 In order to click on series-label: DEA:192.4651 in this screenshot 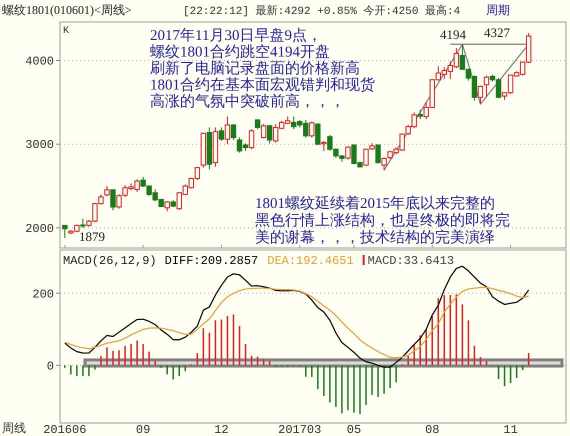, I will do `click(310, 261)`.